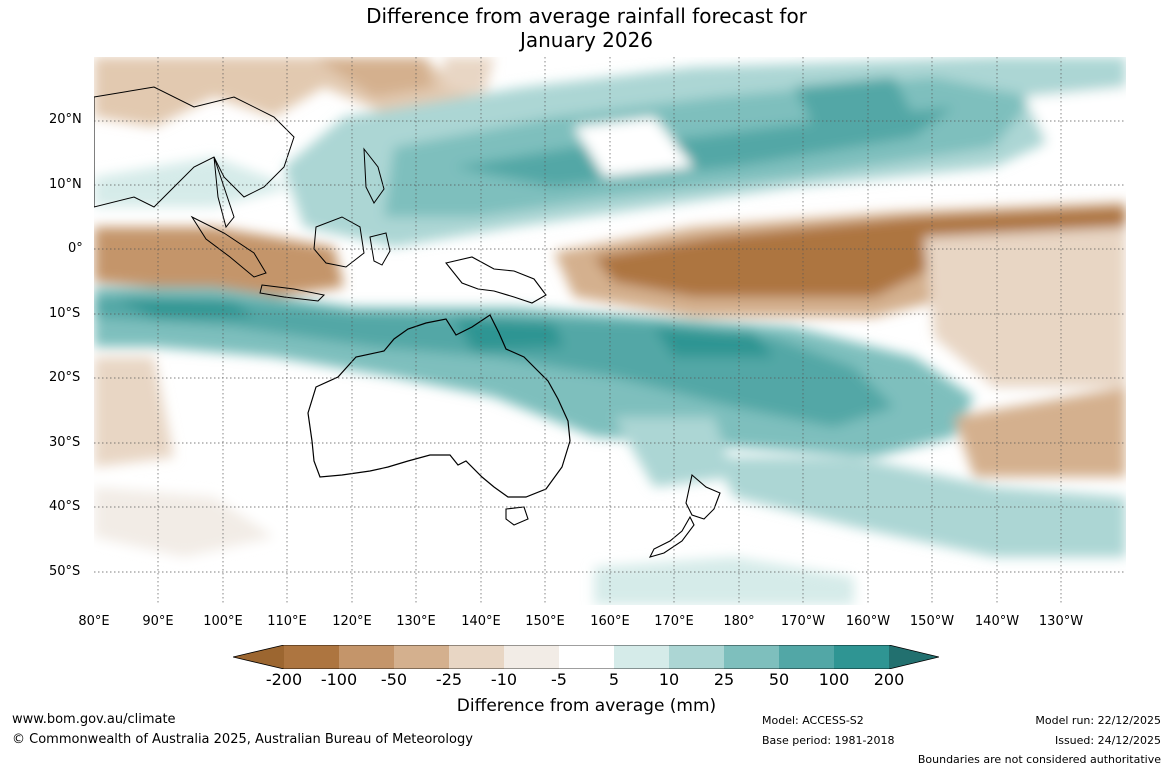 Image resolution: width=1173 pixels, height=770 pixels. I want to click on colorbar-label: -5, so click(559, 679).